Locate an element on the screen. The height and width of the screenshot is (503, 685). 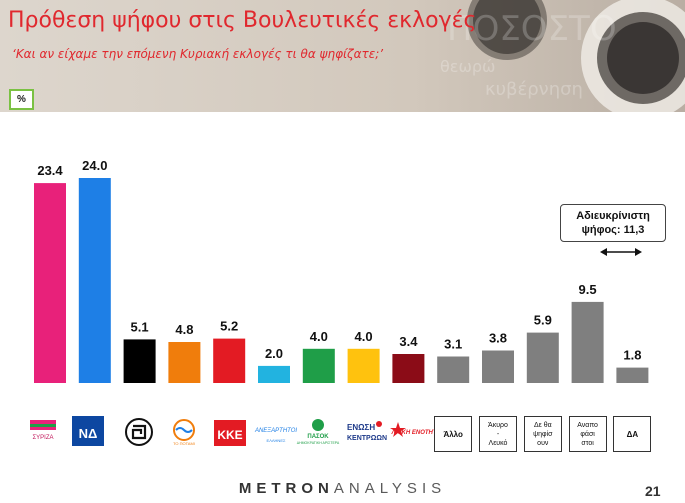
value-label-9: 3.4 is located at coordinates (408, 341).